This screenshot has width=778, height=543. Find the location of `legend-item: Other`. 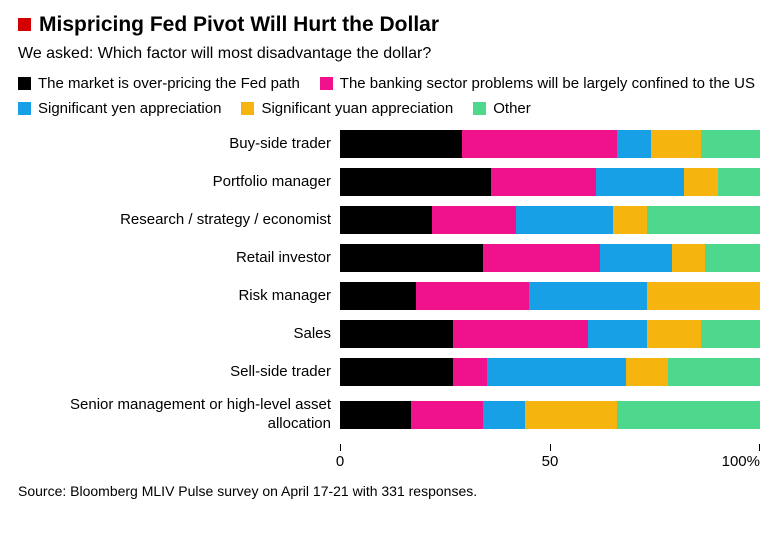

legend-item: Other is located at coordinates (502, 109).